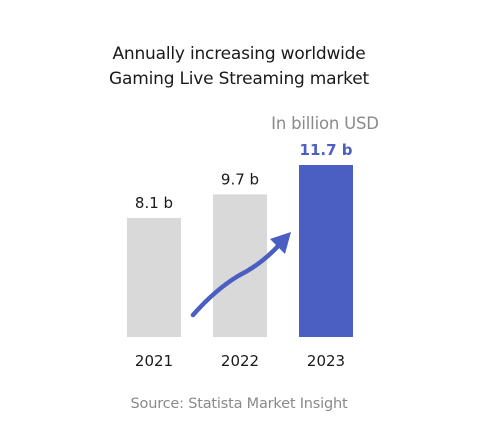 This screenshot has height=447, width=478. Describe the element at coordinates (240, 361) in the screenshot. I see `x-tick-2022: 2022` at that location.